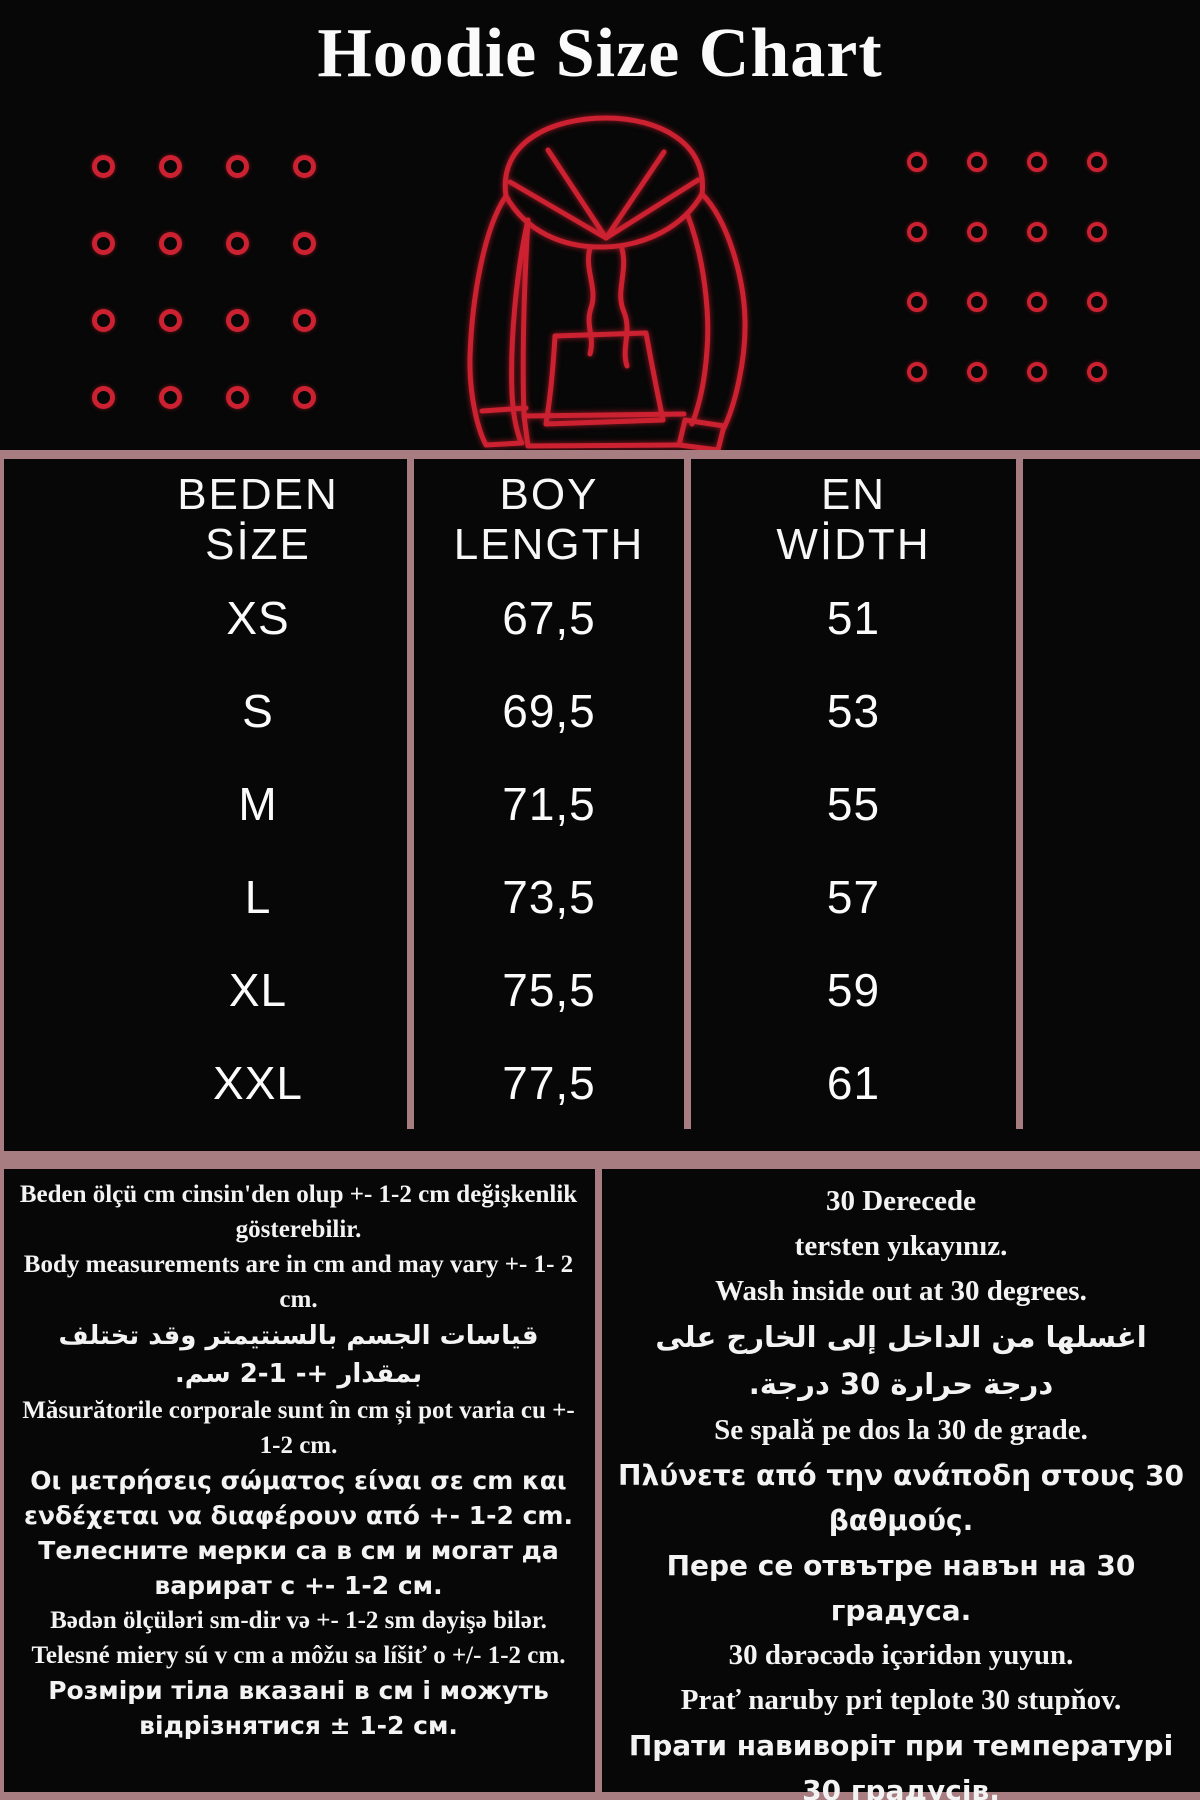  I want to click on header-size-line1: BEDEN, so click(258, 494).